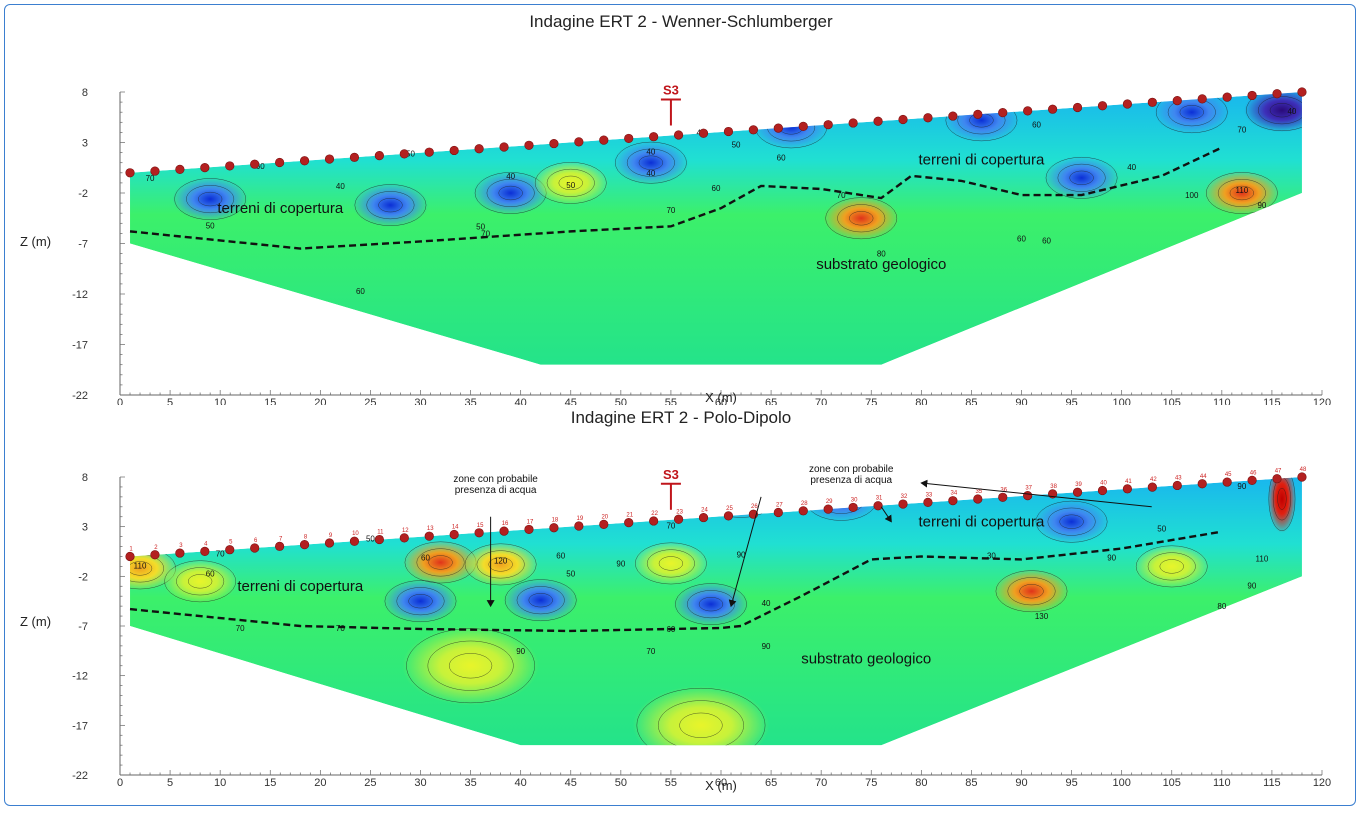 Image resolution: width=1362 pixels, height=816 pixels. I want to click on section-annotation: substrato geologico, so click(866, 659).